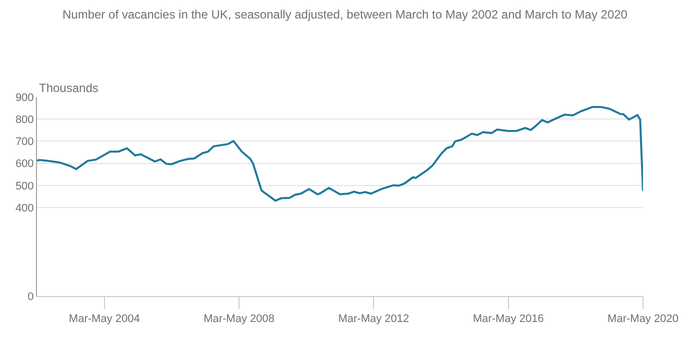 This screenshot has height=337, width=690. What do you see at coordinates (31, 296) in the screenshot?
I see `y-tick-label: 0` at bounding box center [31, 296].